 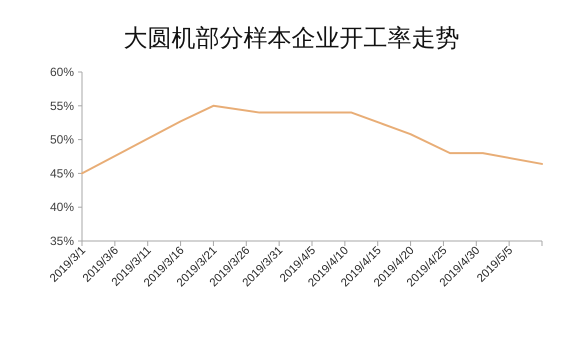 I want to click on y-tick-label: 60%, so click(x=62, y=72).